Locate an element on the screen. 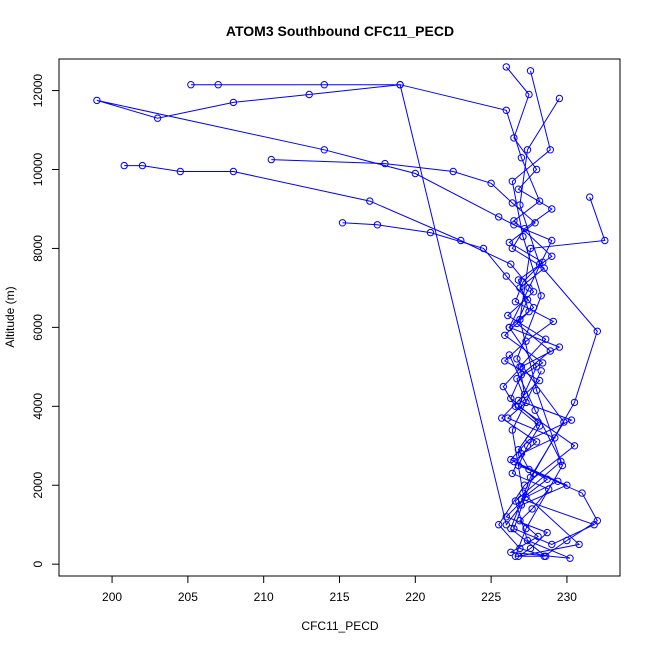  chart-title: ATOM3 Southbound CFC11_PECD is located at coordinates (340, 31).